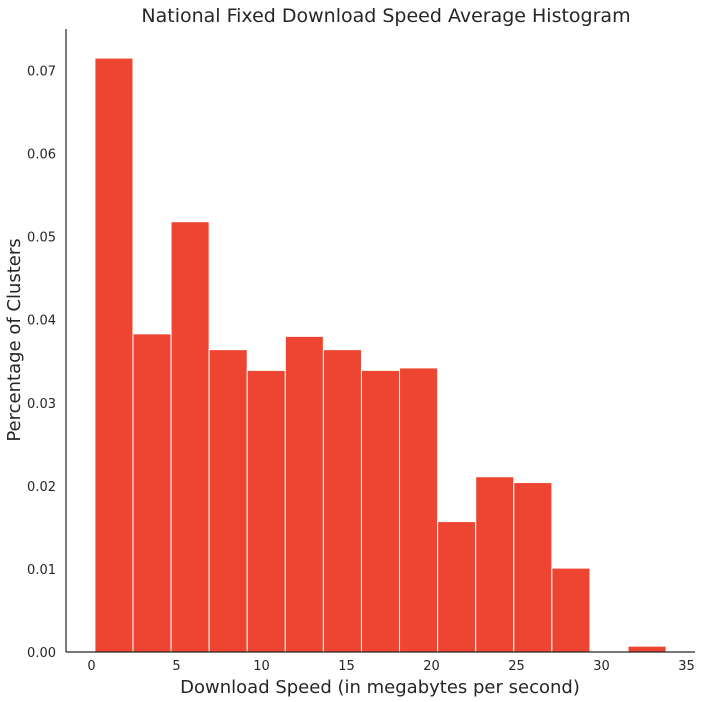  Describe the element at coordinates (686, 666) in the screenshot. I see `x-tick-label: 35` at that location.